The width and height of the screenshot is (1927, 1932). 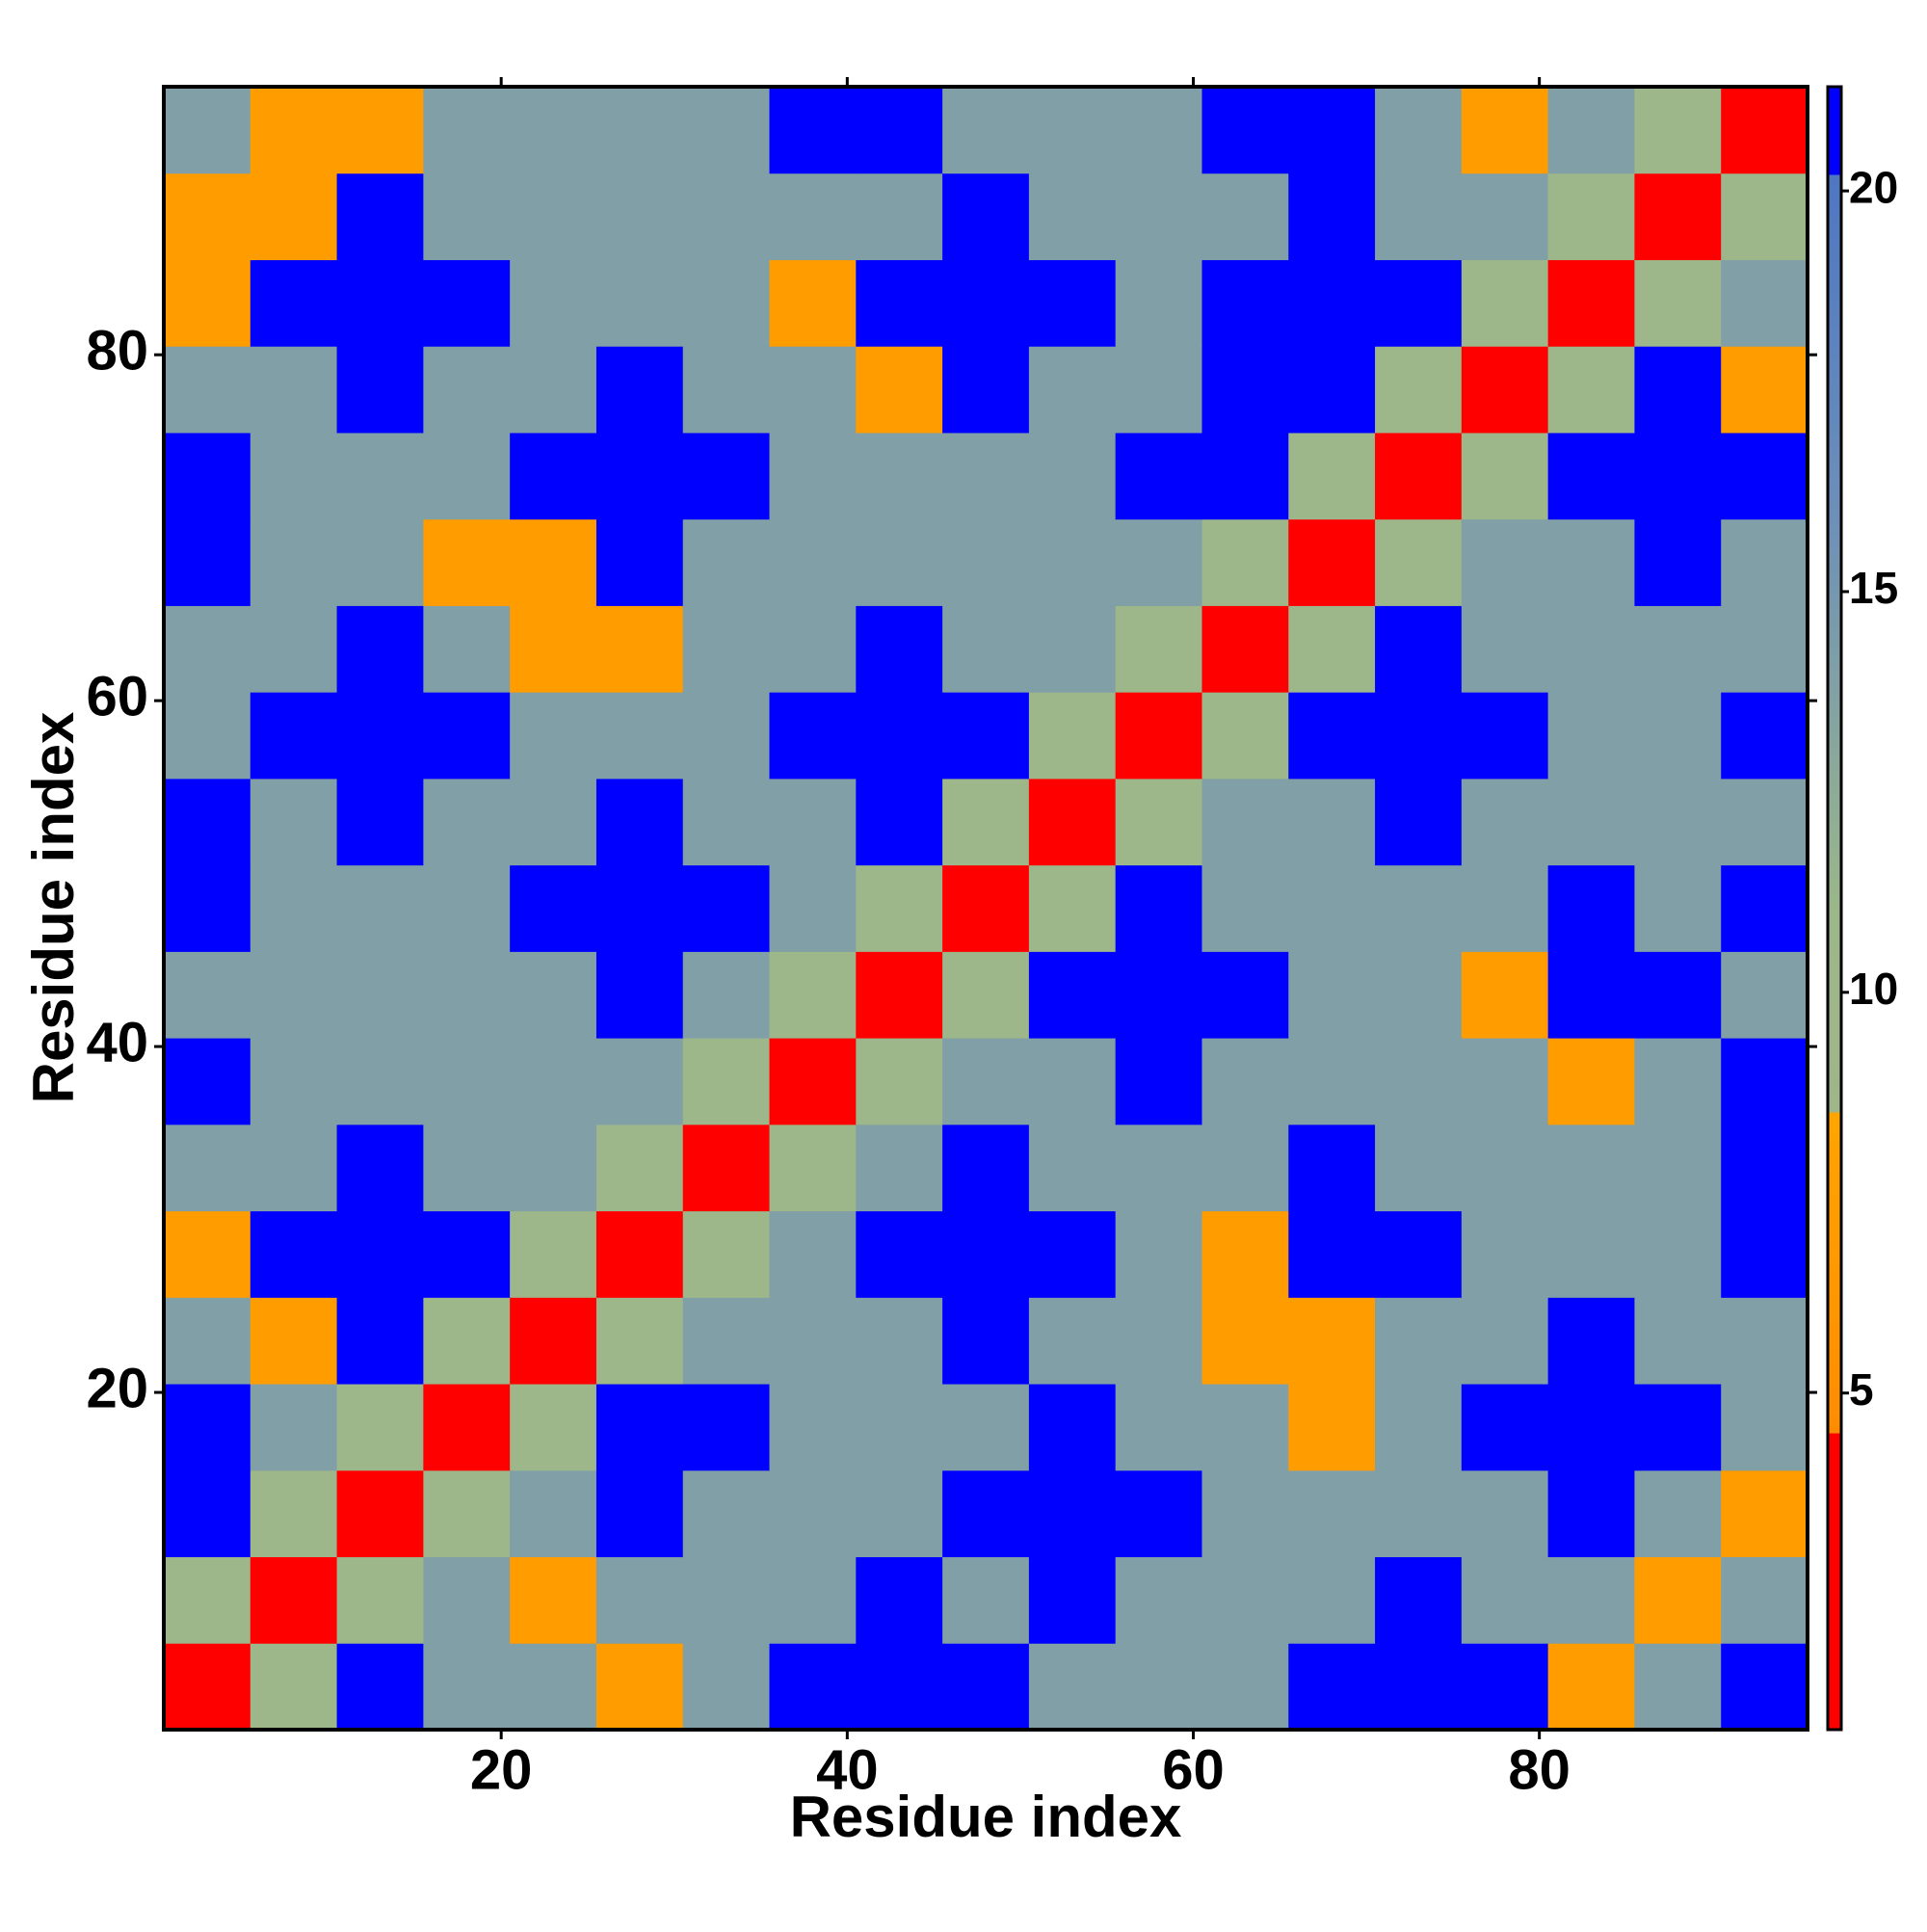 What do you see at coordinates (117, 351) in the screenshot?
I see `y-tick-label: 80` at bounding box center [117, 351].